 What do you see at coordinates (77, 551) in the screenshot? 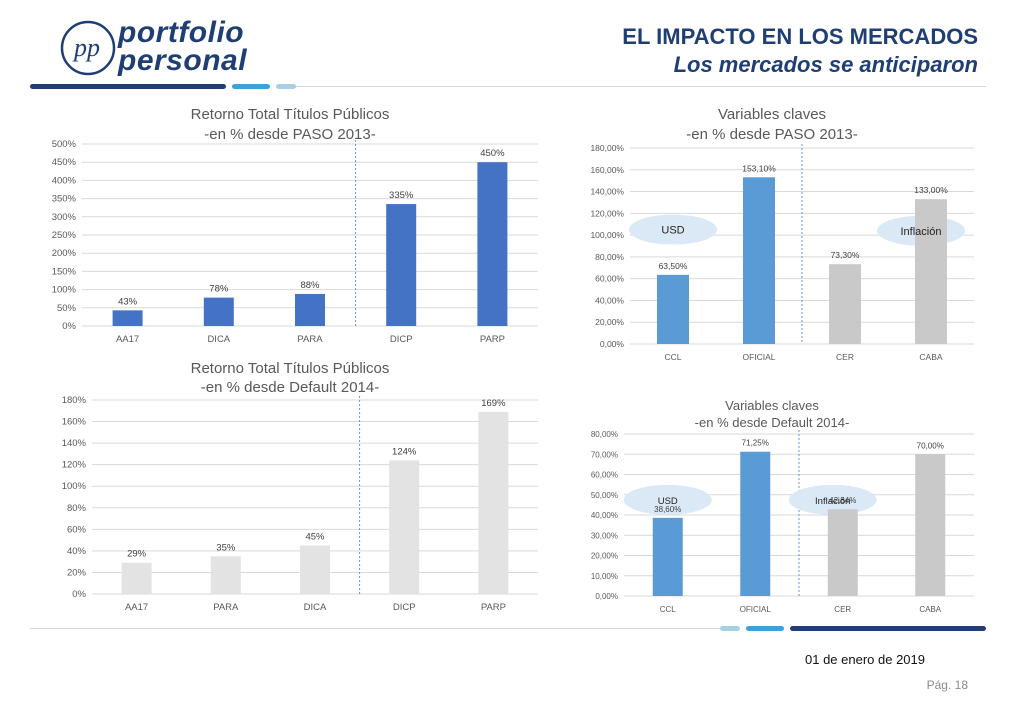
I see `y-tick-label: 40%` at bounding box center [77, 551].